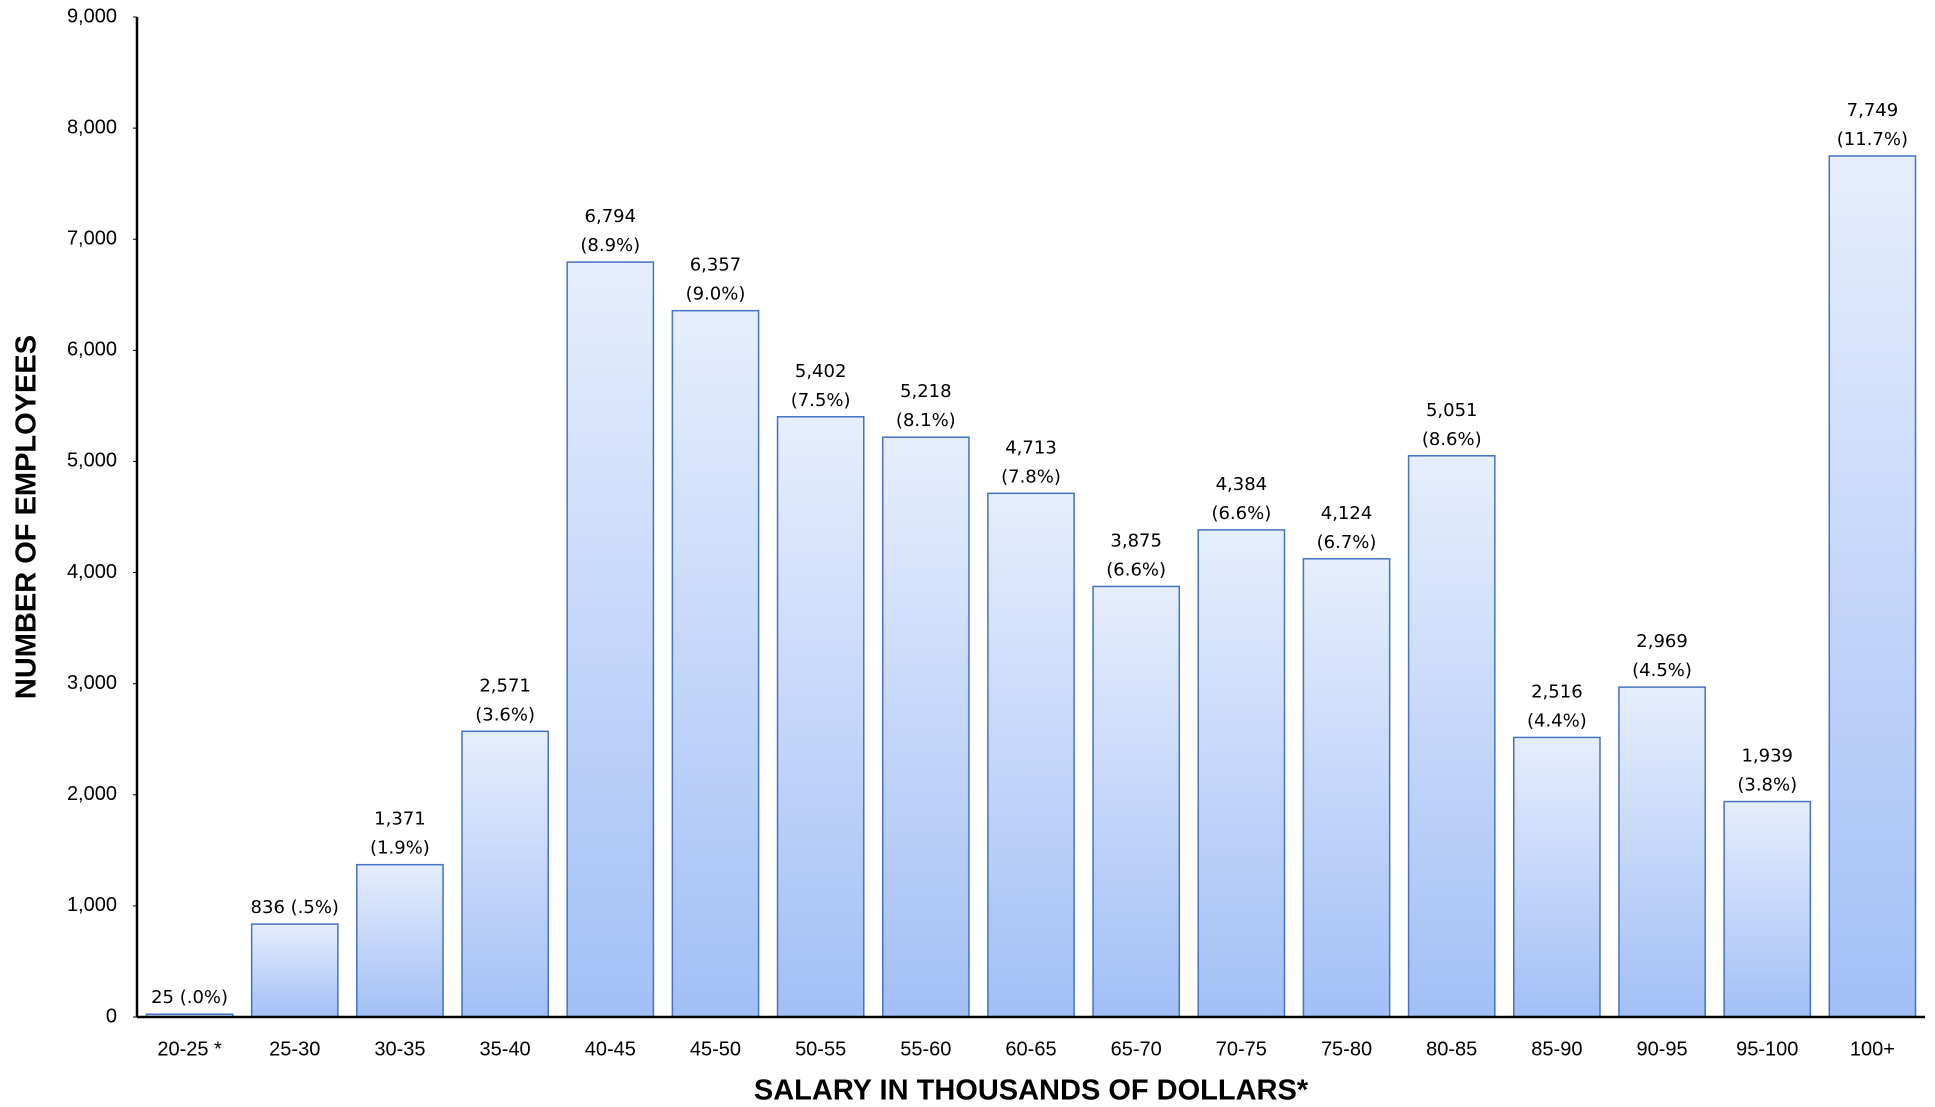  Describe the element at coordinates (1872, 125) in the screenshot. I see `value-label: 7,749 (11.7%)` at that location.